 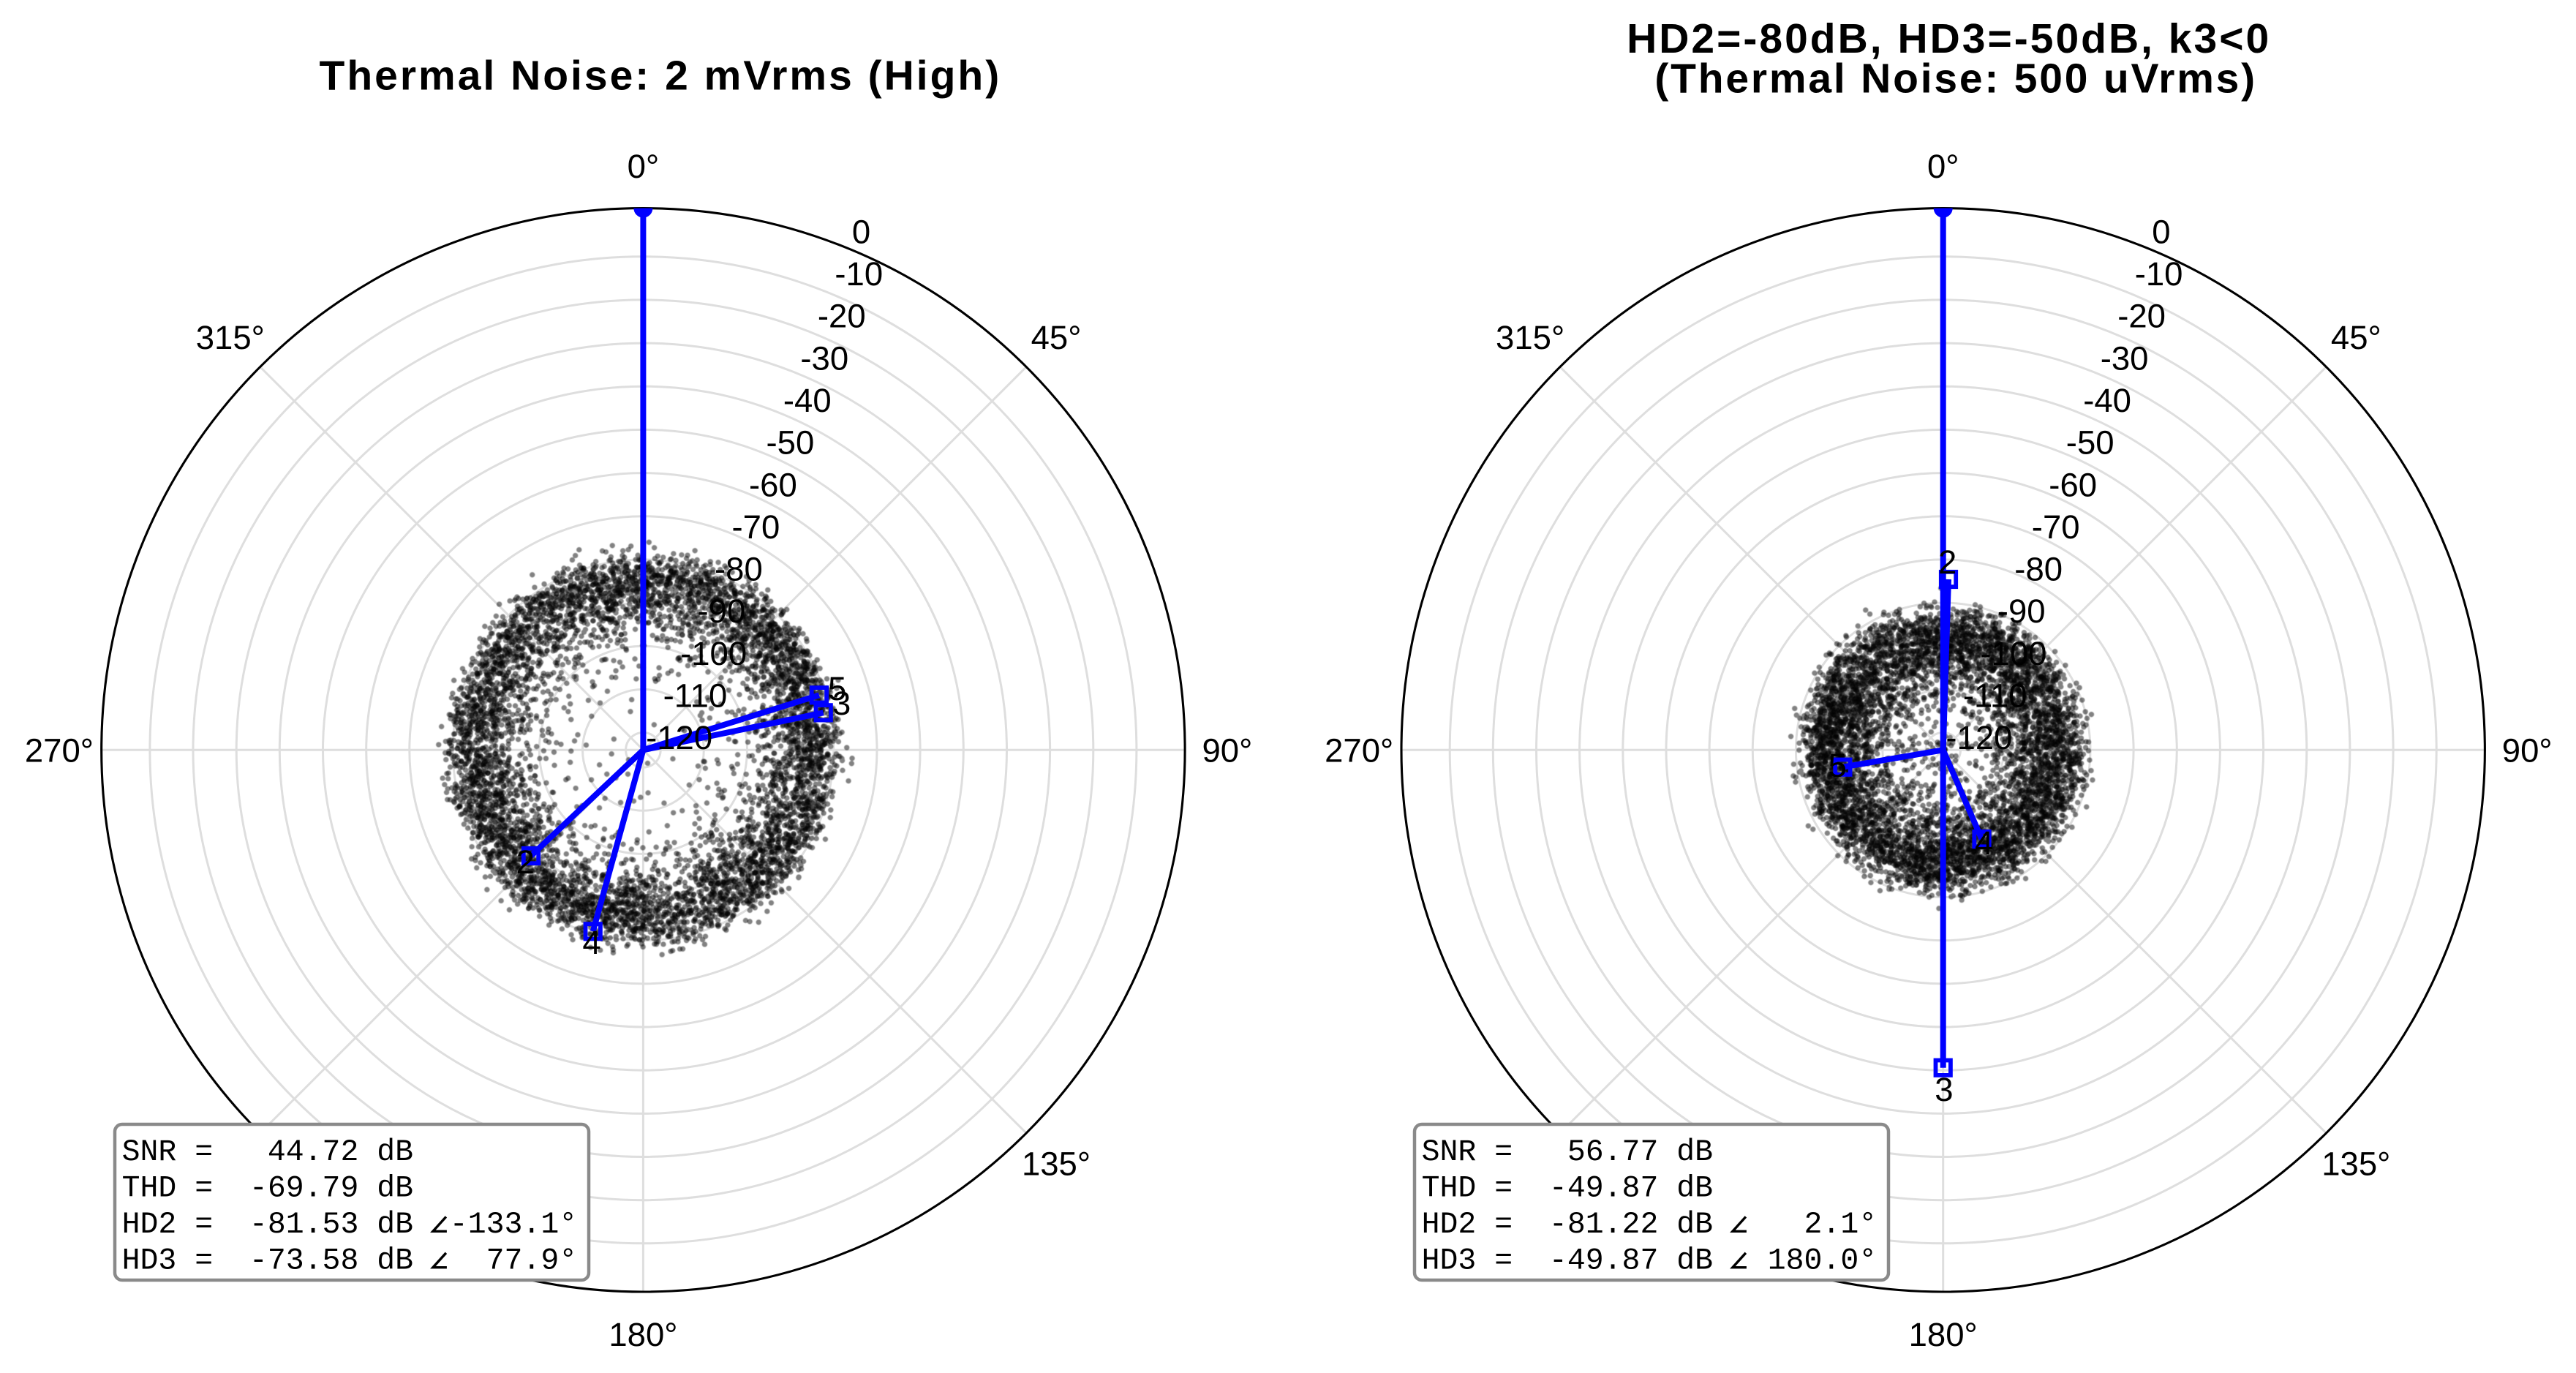 What do you see at coordinates (1567, 1188) in the screenshot?
I see `svg-text: THD = -49.87 dB` at bounding box center [1567, 1188].